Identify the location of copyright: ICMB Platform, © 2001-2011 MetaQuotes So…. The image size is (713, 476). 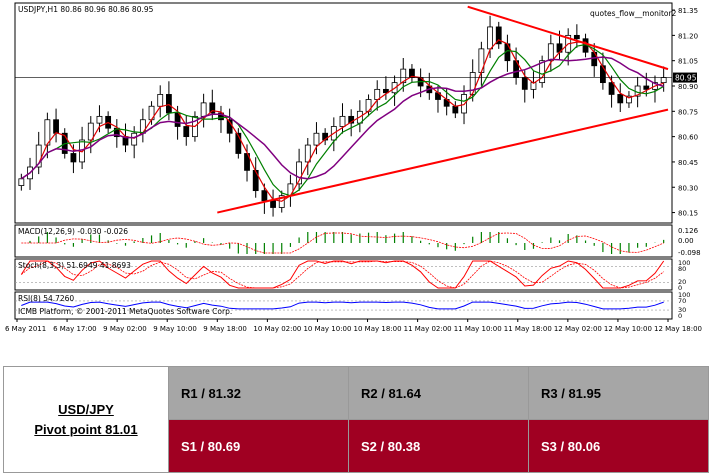
(125, 311).